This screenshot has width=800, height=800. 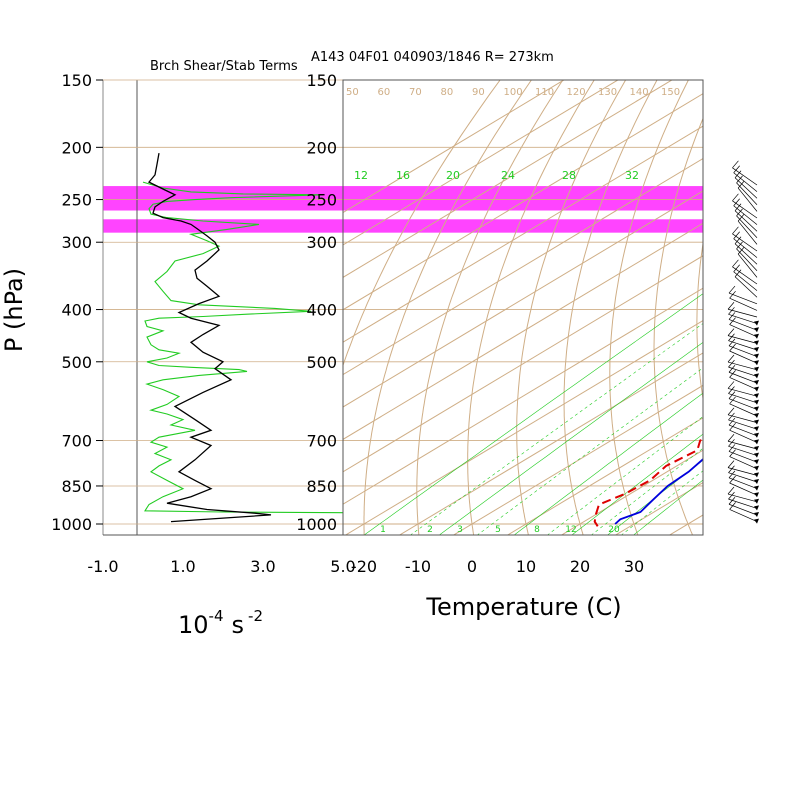 I want to click on temperature-line, so click(x=658, y=491).